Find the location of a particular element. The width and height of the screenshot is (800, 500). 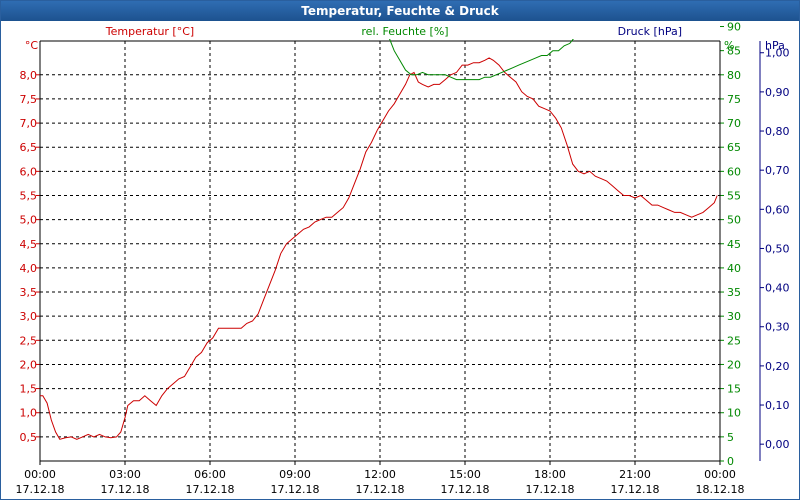

x-tick-date: 18.12.18 is located at coordinates (720, 489).